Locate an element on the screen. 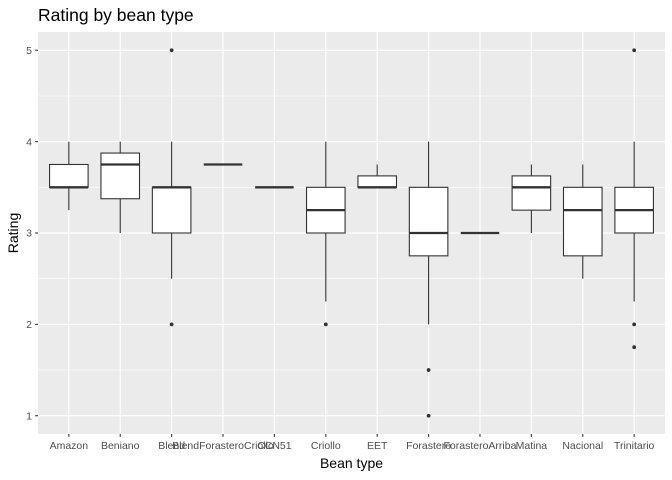  x-tick-label-ForasteroArriba: ForasteroArriba is located at coordinates (480, 446).